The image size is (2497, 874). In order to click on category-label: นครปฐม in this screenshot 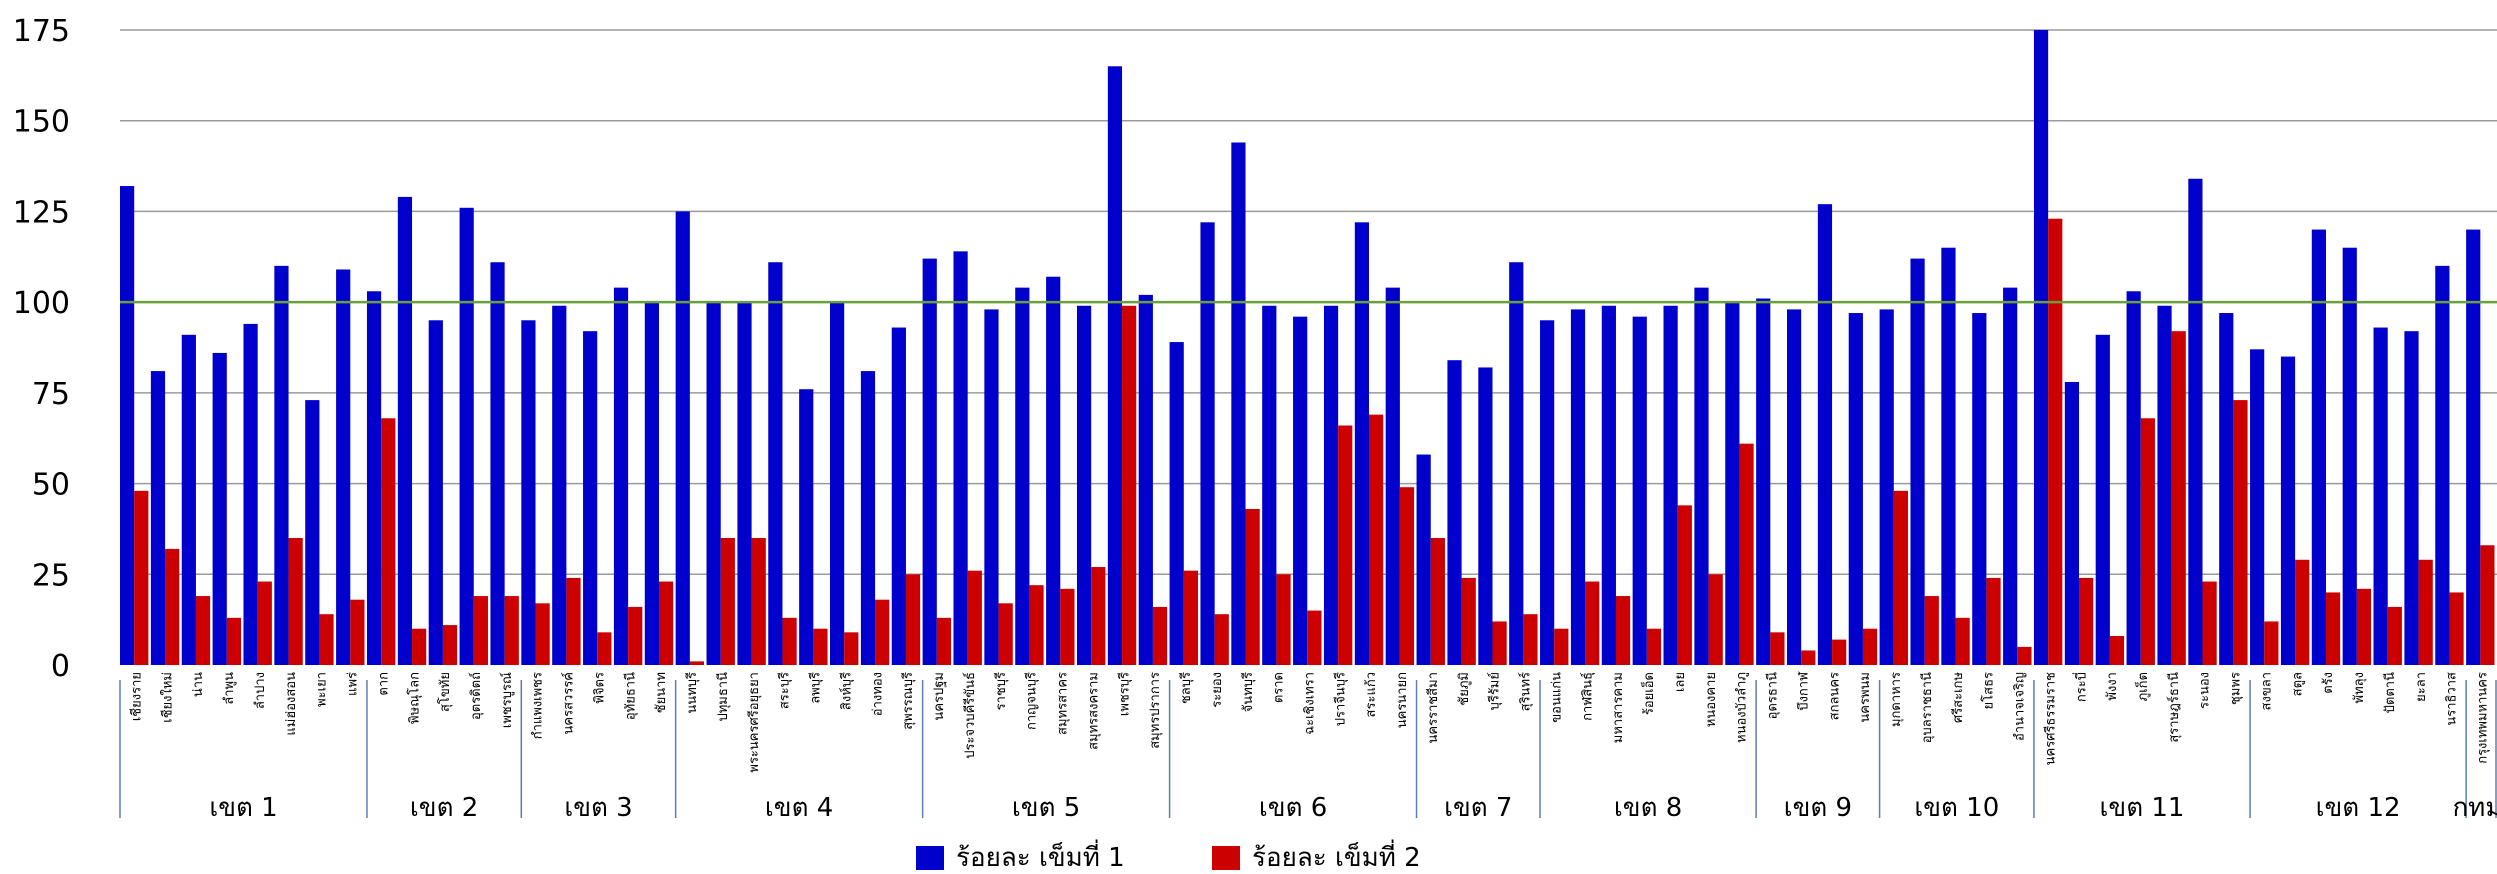, I will do `click(939, 696)`.